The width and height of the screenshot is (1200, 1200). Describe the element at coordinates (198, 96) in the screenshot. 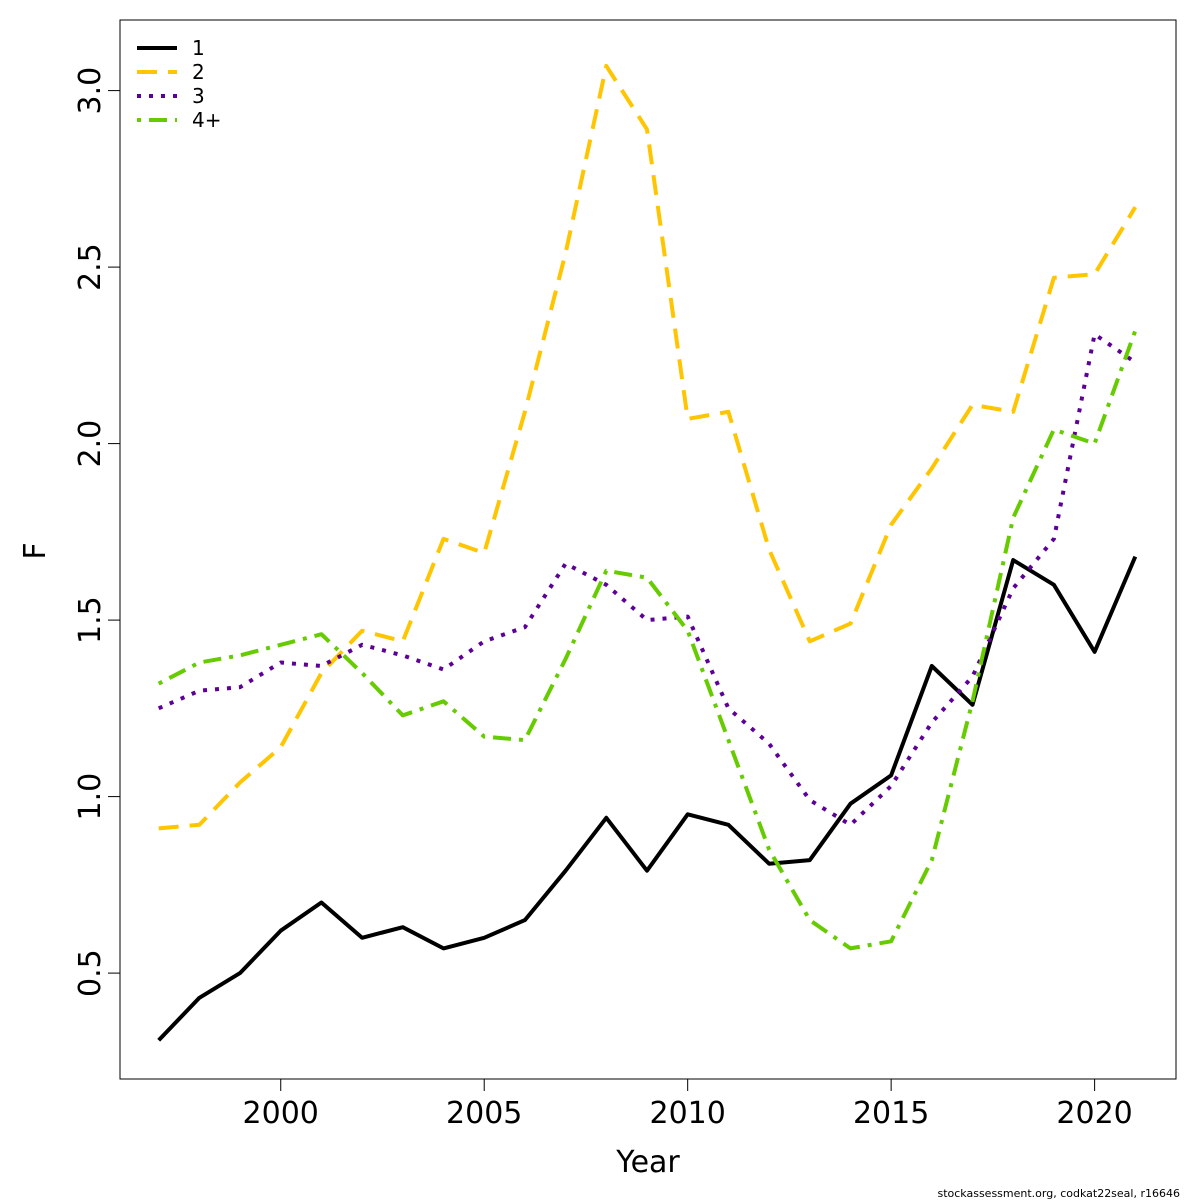

I see `legend-label-2: 3` at that location.